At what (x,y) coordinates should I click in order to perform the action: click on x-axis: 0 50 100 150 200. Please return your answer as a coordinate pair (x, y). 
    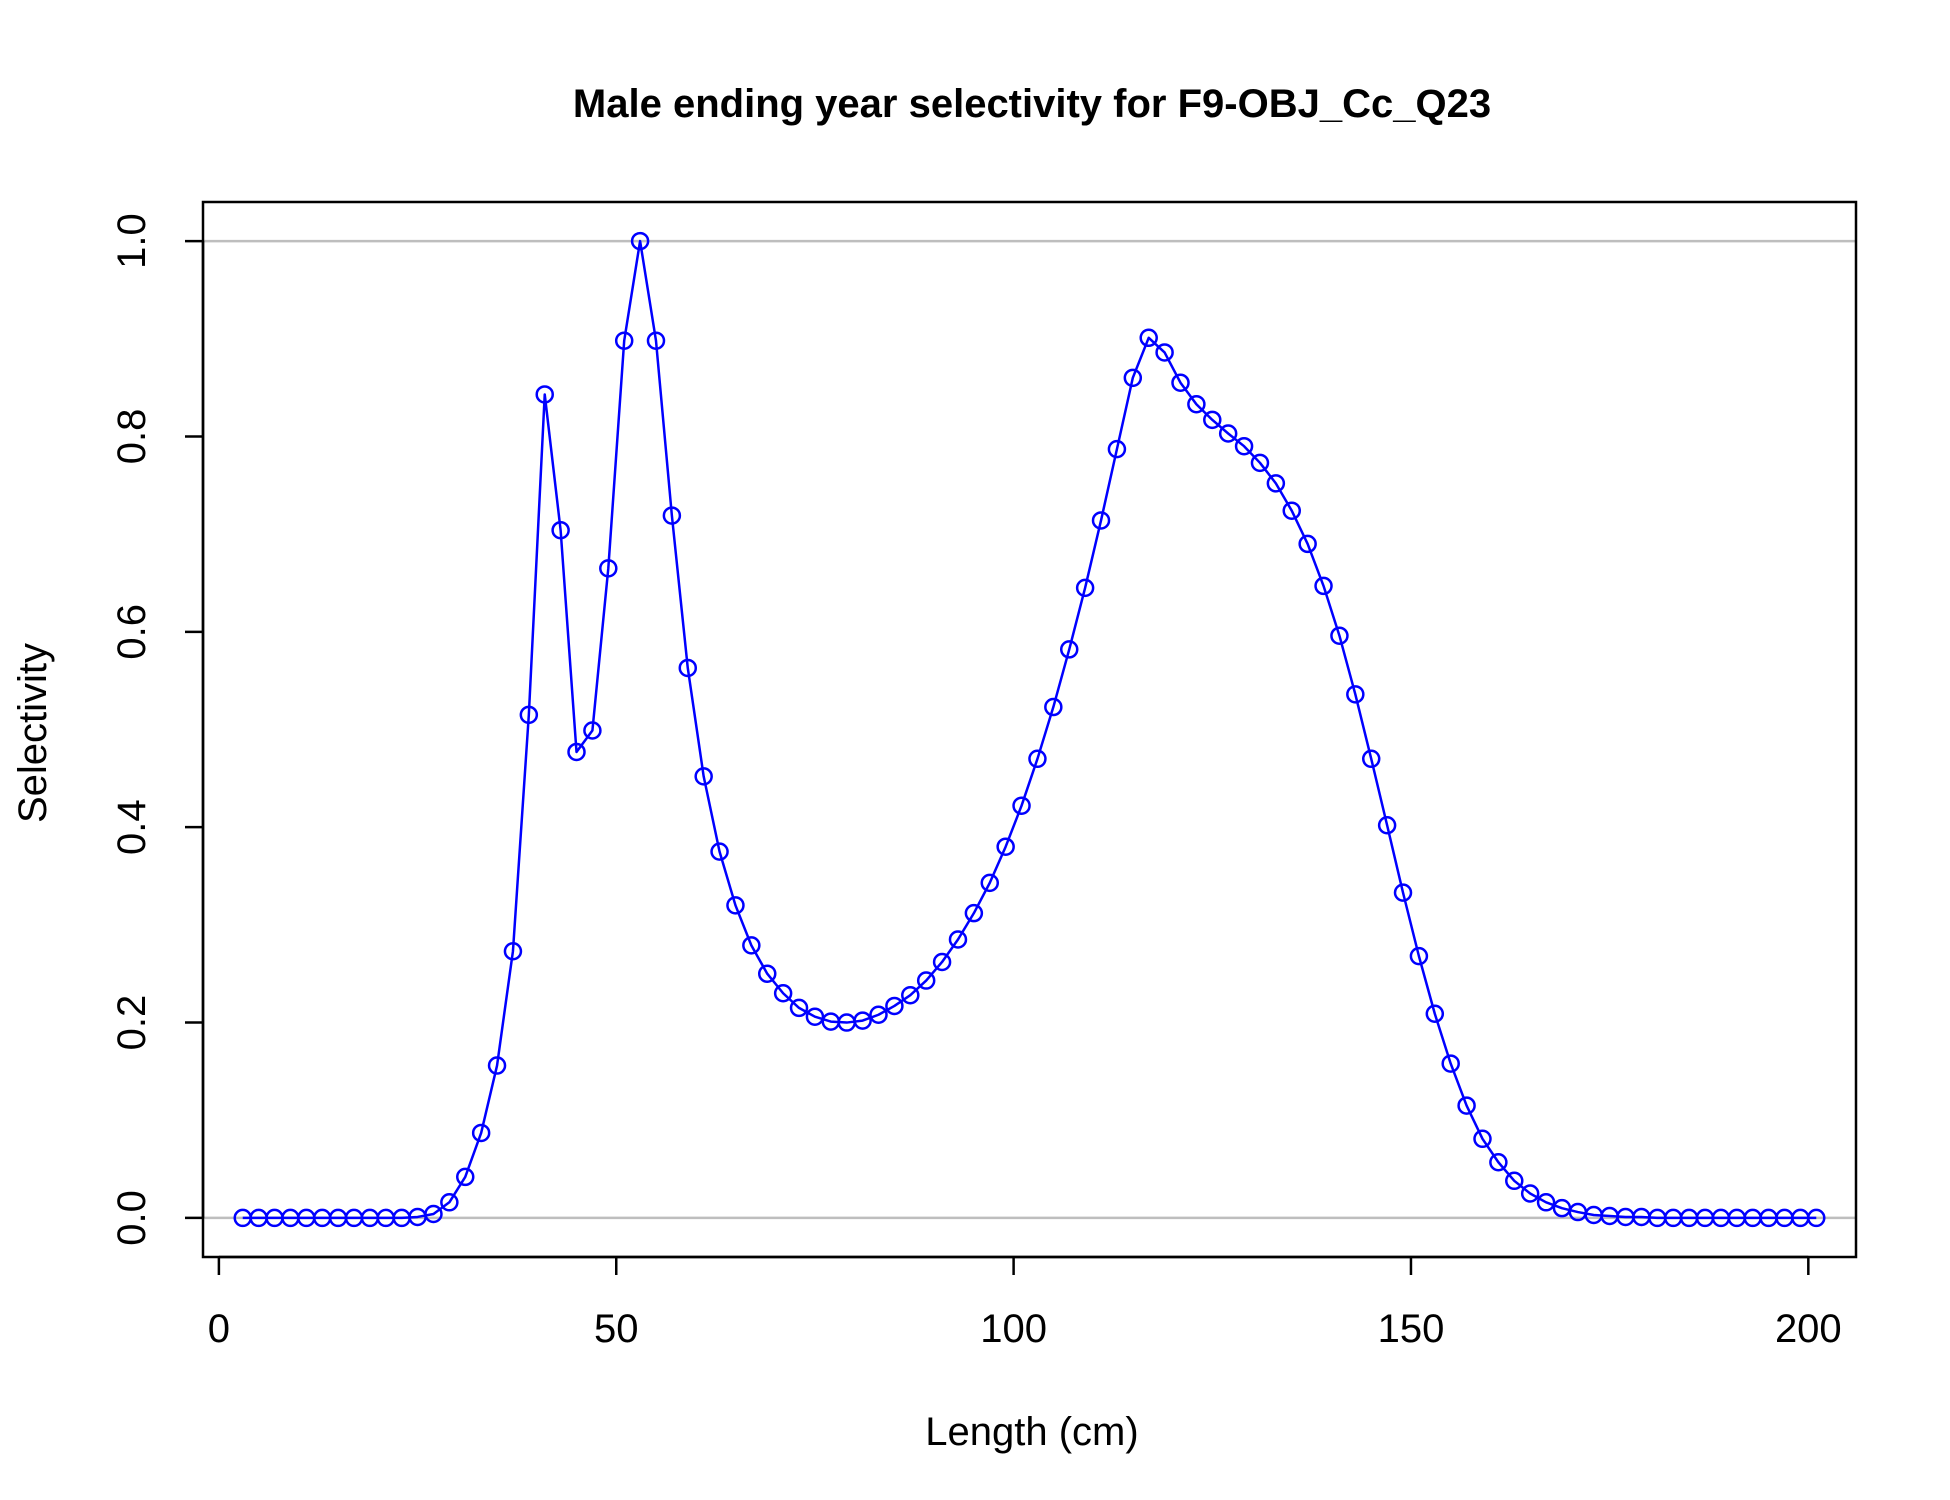
    Looking at the image, I should click on (1025, 1303).